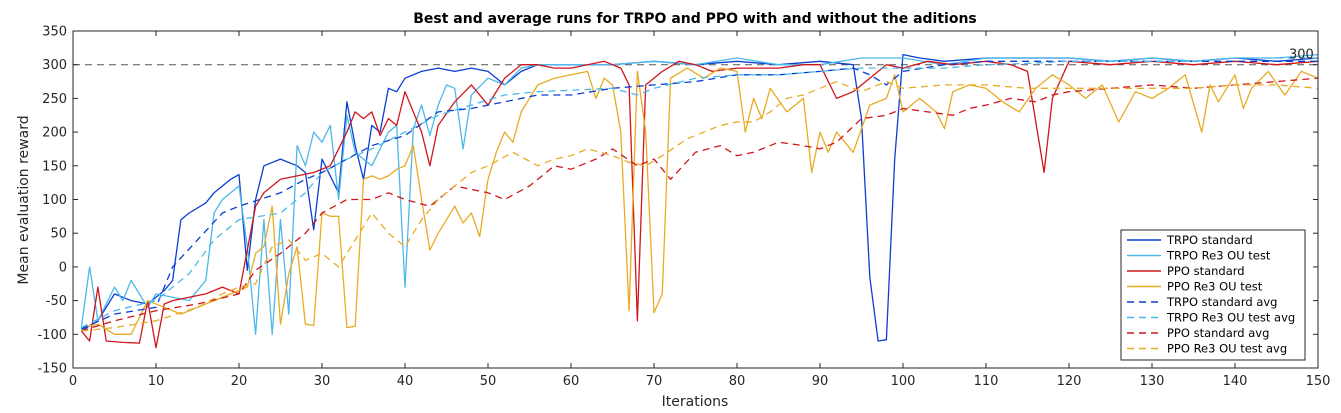  Describe the element at coordinates (488, 381) in the screenshot. I see `x-tick-label: 50` at that location.